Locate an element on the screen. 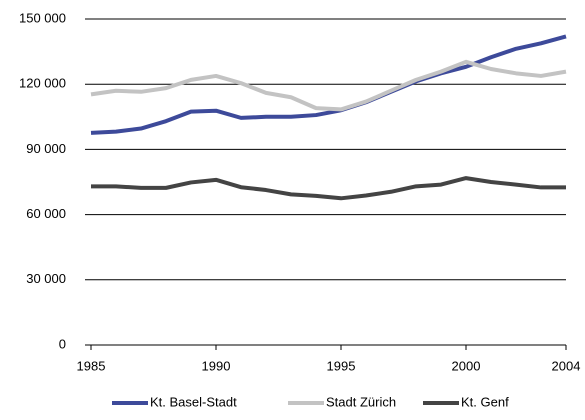 This screenshot has width=585, height=420. y-tick-label: 0 is located at coordinates (62, 343).